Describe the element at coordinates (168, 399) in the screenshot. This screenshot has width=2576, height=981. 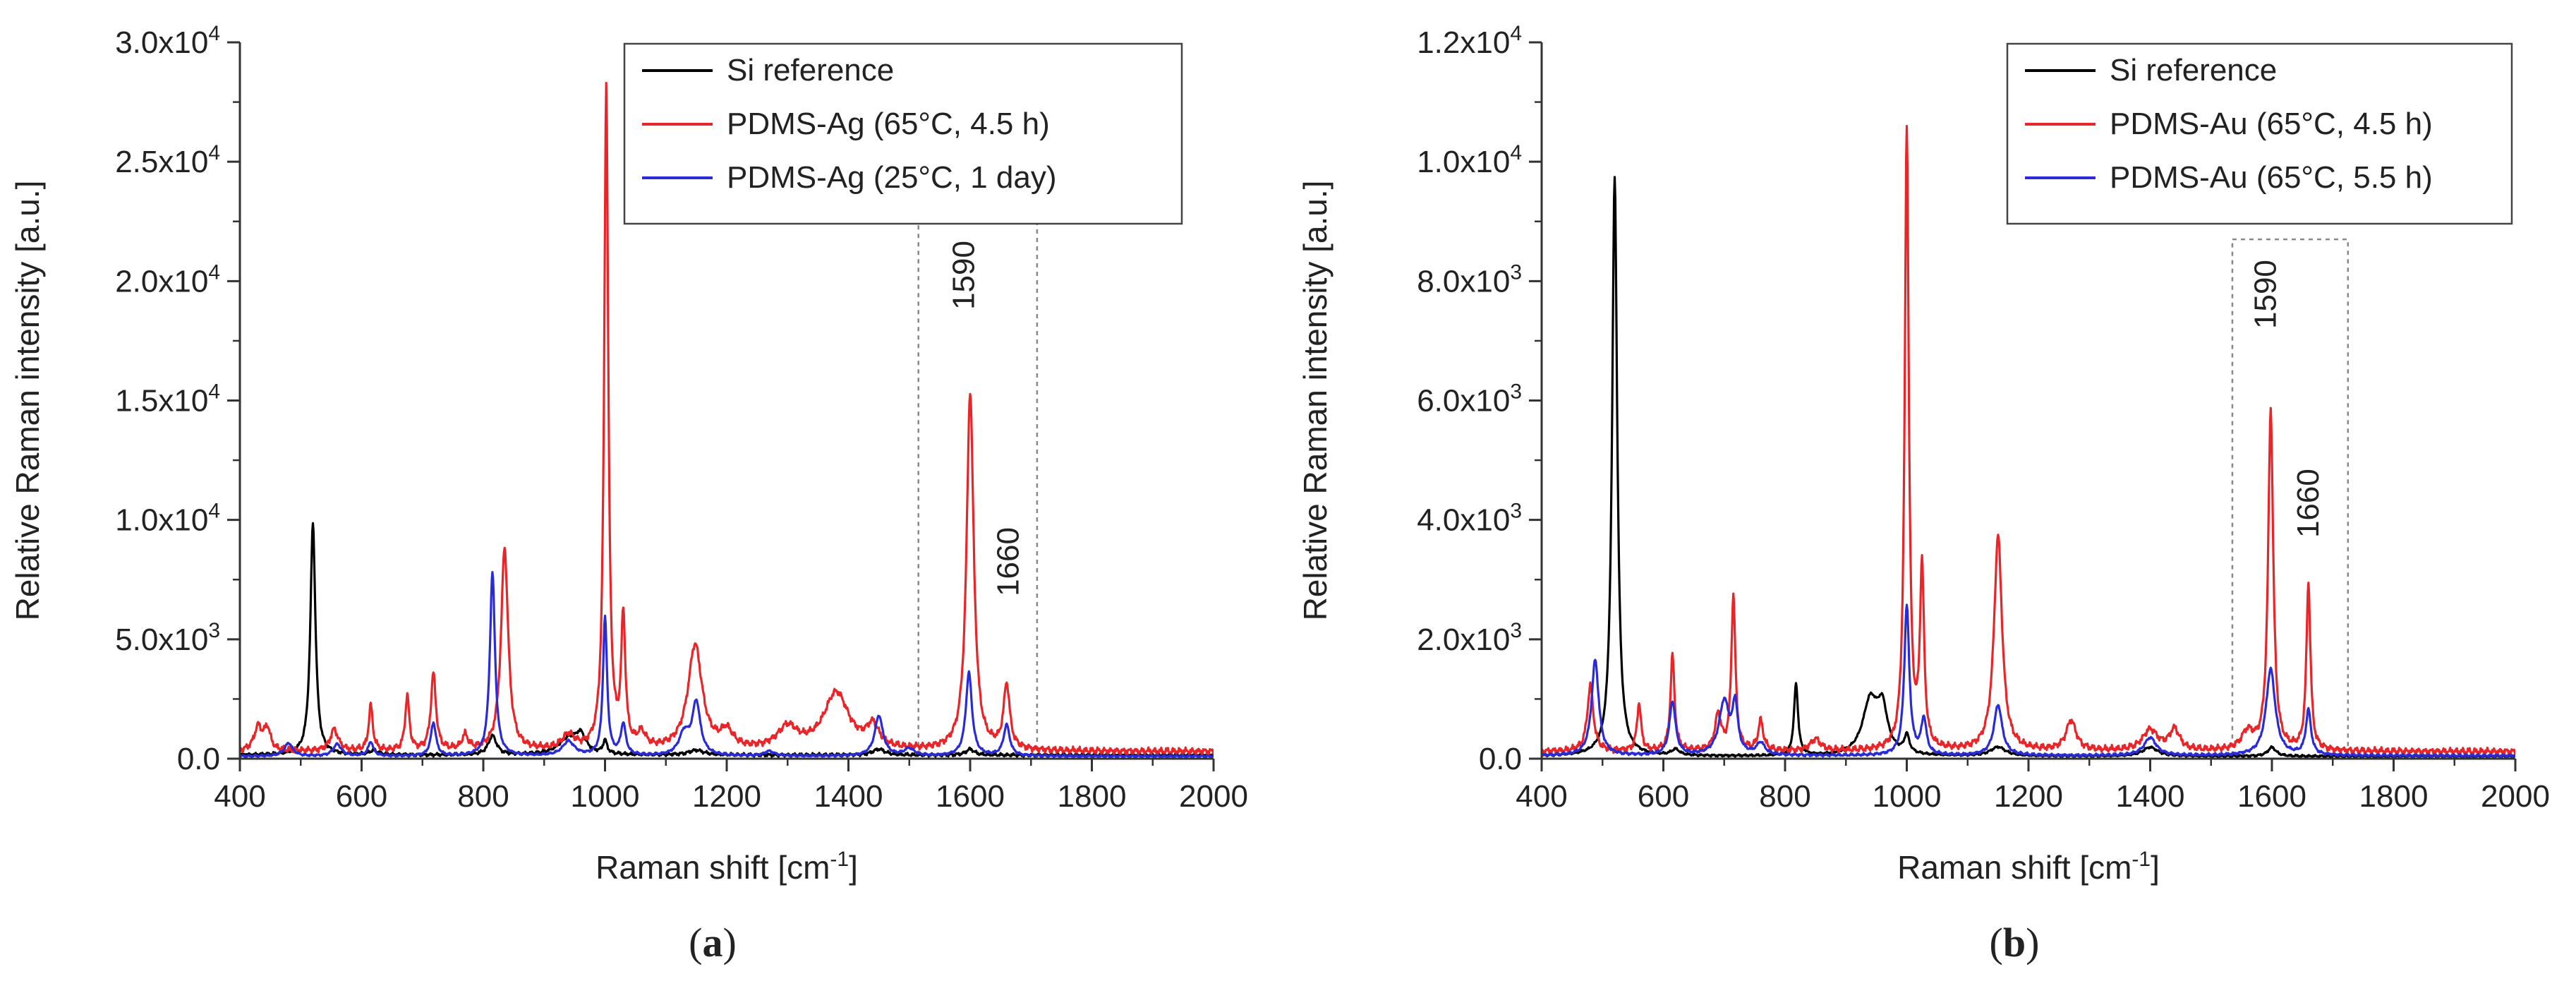
I see `y-tick-label: 1.5x10⁴` at that location.